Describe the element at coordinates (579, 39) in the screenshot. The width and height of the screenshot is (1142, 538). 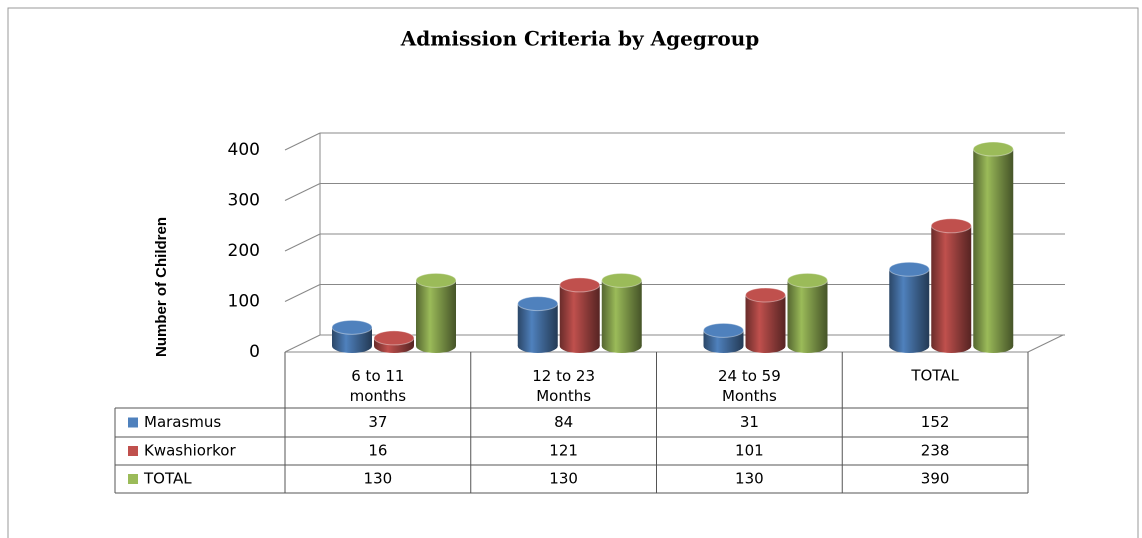
I see `chart-title: Admission Criteria by Agegroup` at that location.